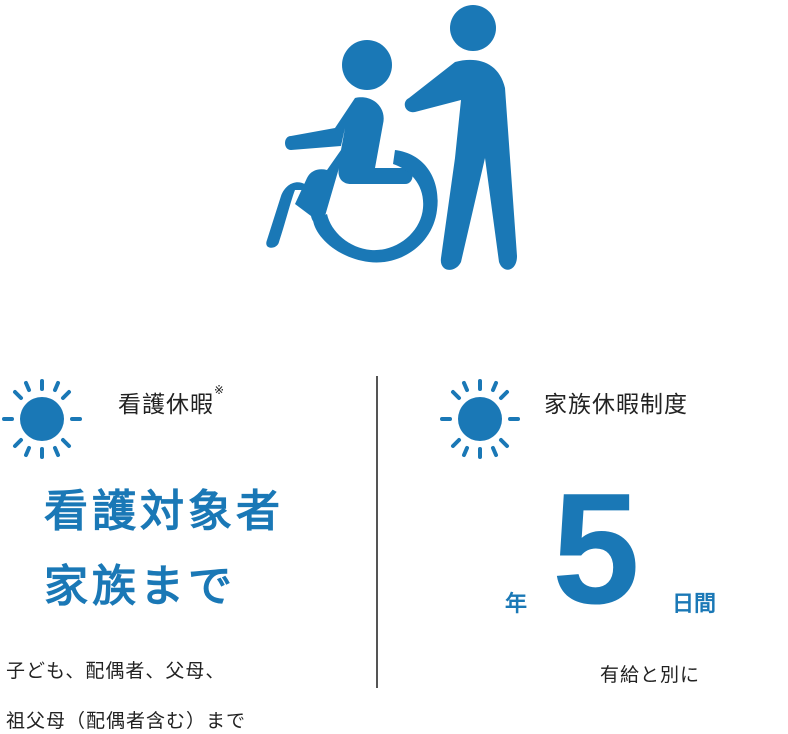  Describe the element at coordinates (377, 532) in the screenshot. I see `section-divider` at that location.